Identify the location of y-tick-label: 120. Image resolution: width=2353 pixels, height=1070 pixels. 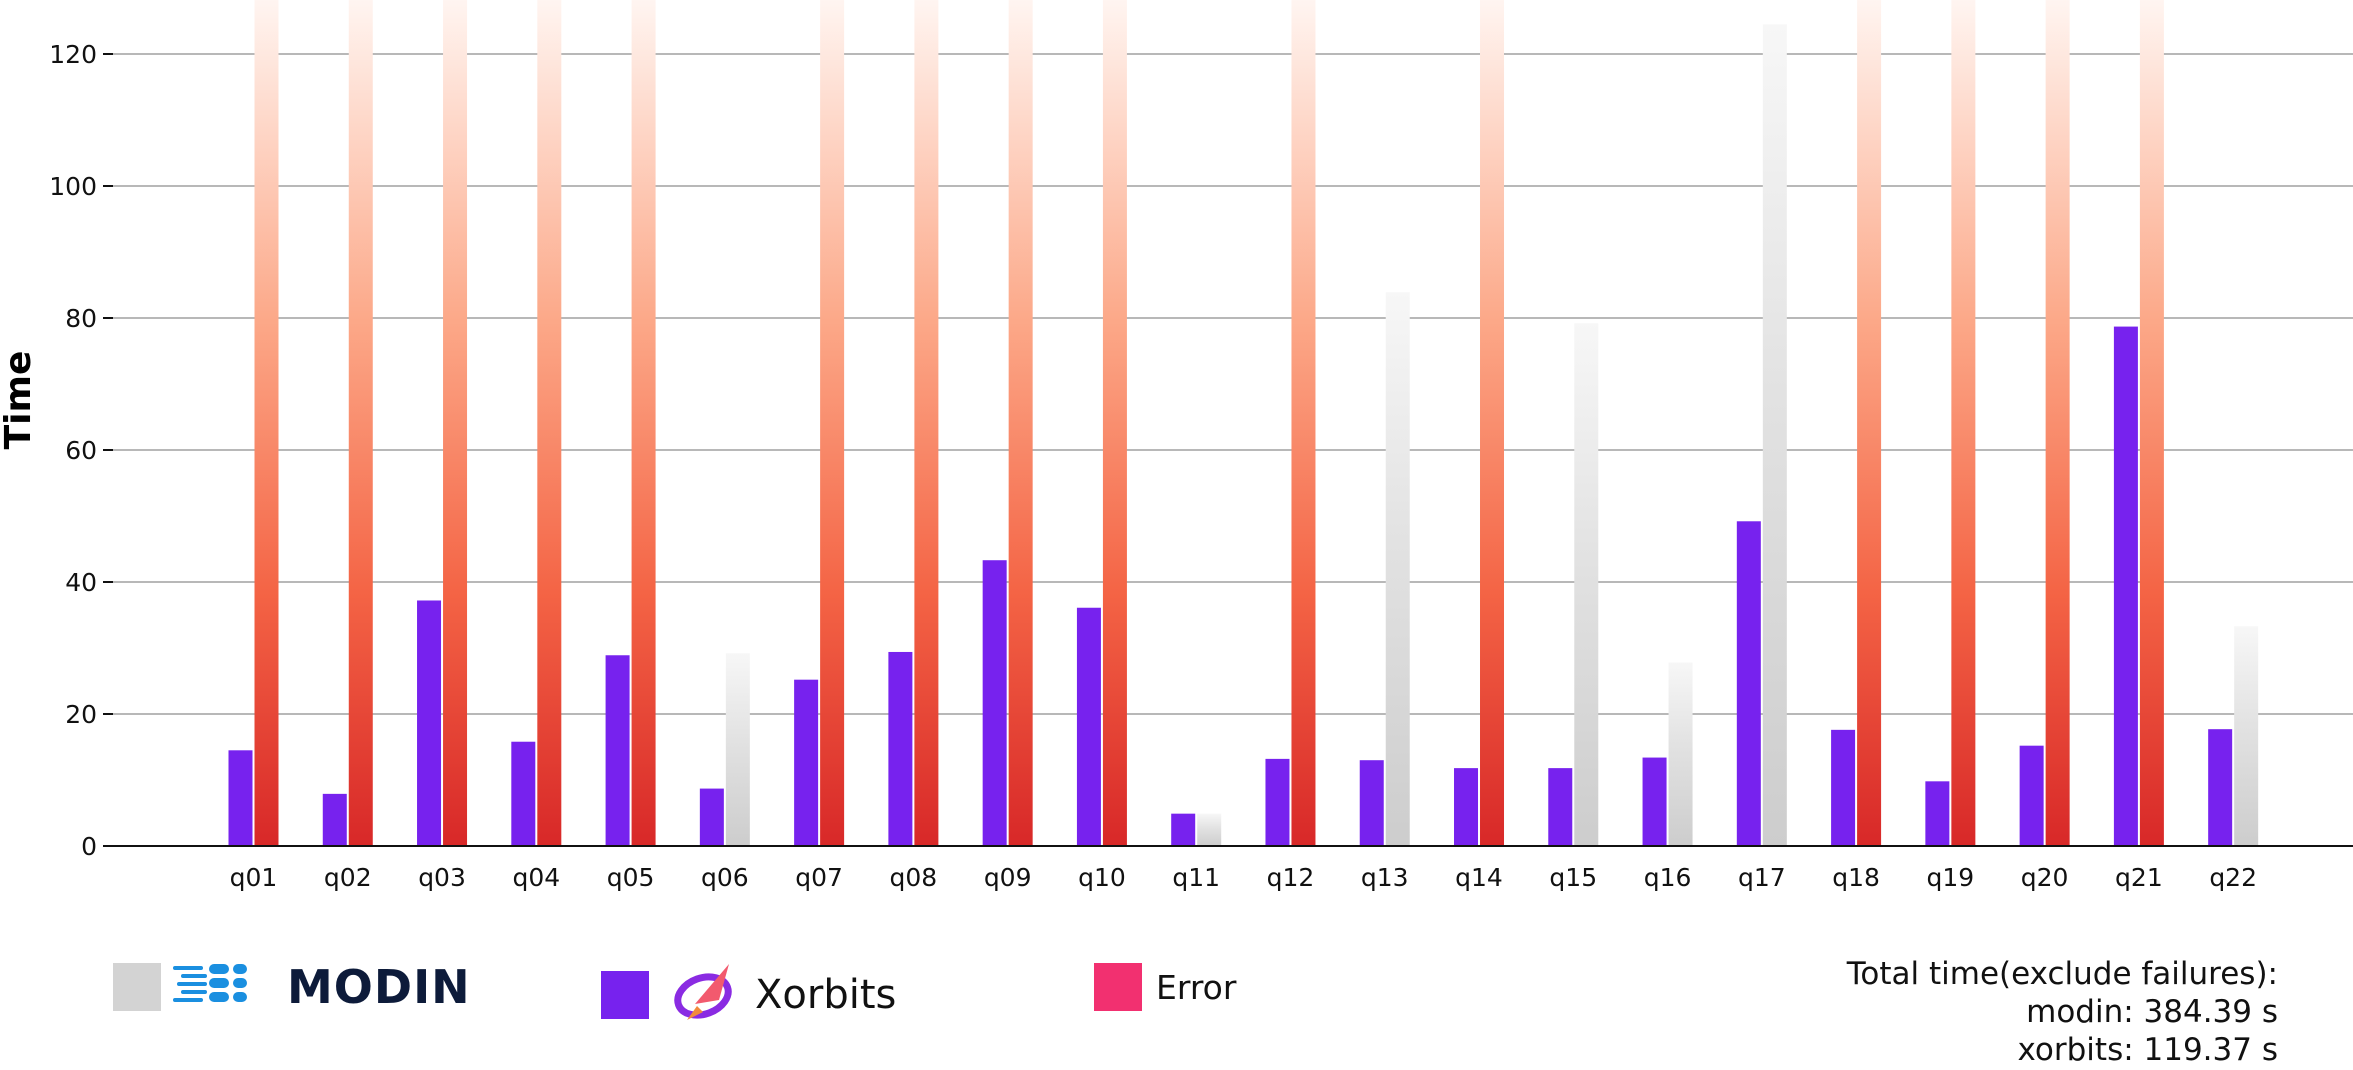
(73, 54).